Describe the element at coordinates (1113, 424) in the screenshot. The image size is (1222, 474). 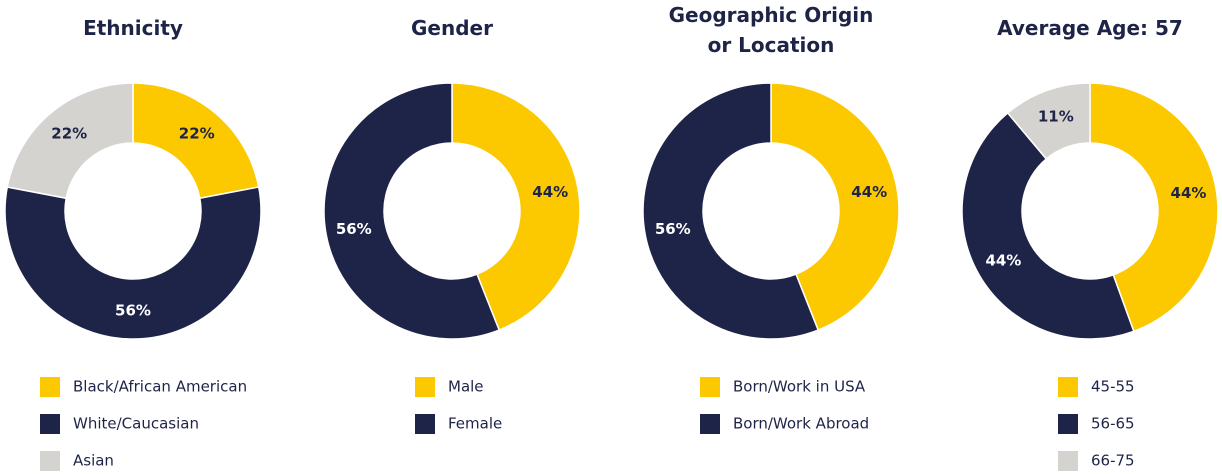
I see `legend-label: 56-65` at that location.